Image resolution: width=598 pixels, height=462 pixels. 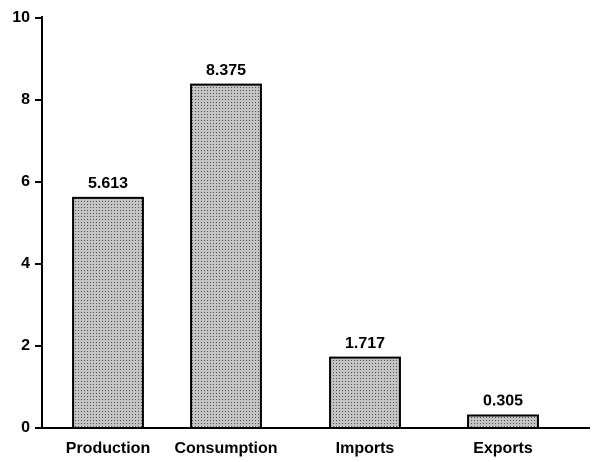 I want to click on x-tick-label: Consumption, so click(x=225, y=448).